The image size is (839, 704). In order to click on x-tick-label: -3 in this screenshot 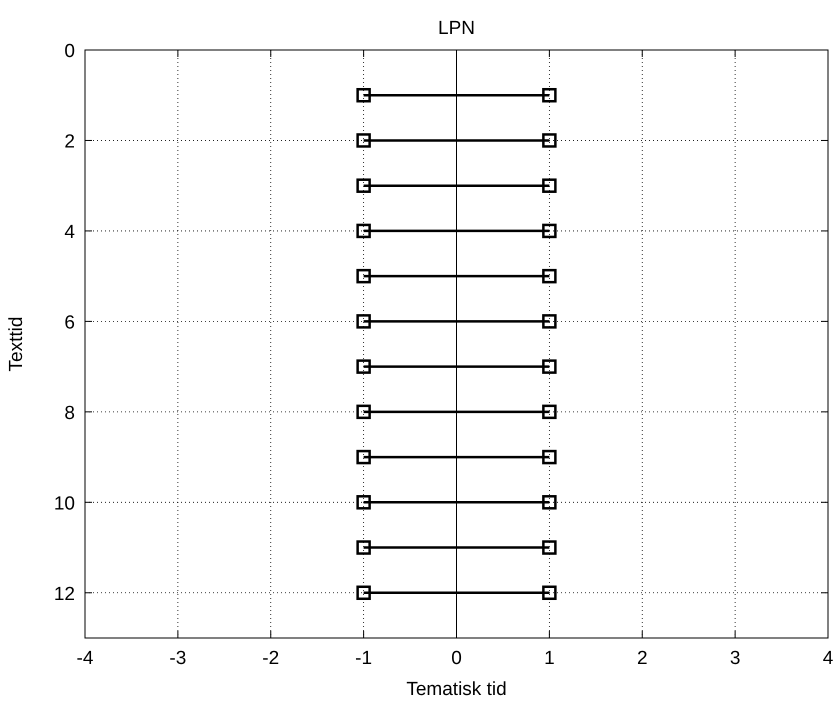, I will do `click(177, 658)`.